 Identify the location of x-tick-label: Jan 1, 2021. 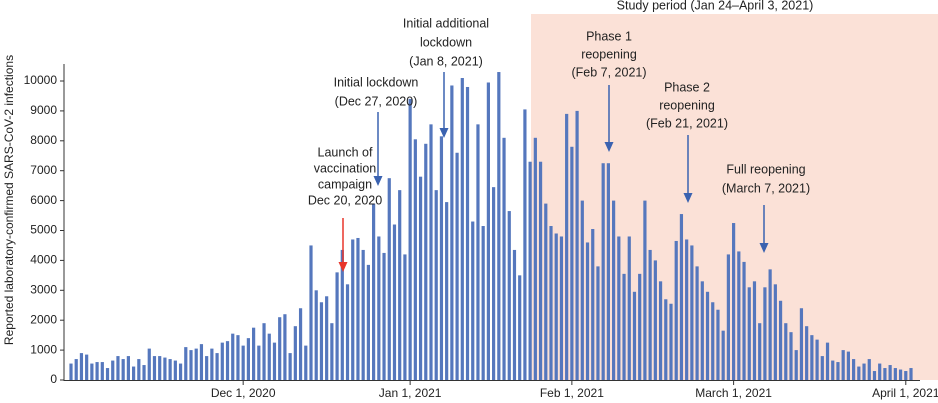
(410, 393).